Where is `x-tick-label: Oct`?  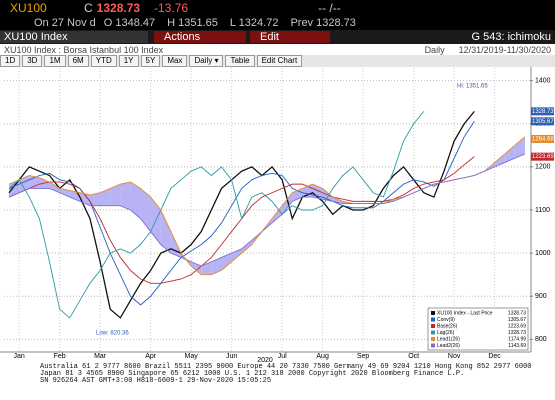 x-tick-label: Oct is located at coordinates (413, 356).